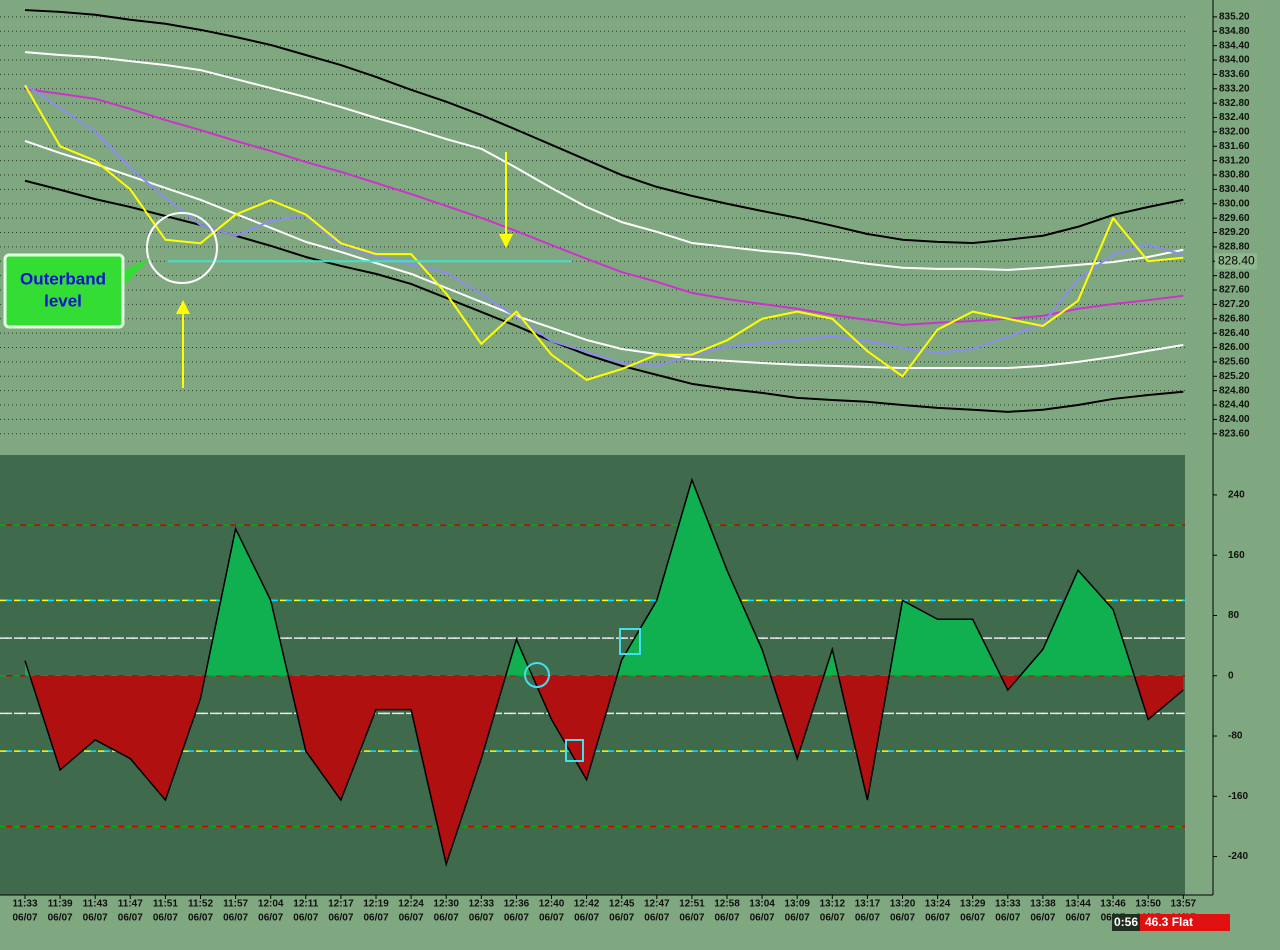 This screenshot has height=950, width=1280. Describe the element at coordinates (1234, 275) in the screenshot. I see `y-tick-label: 828.00` at that location.